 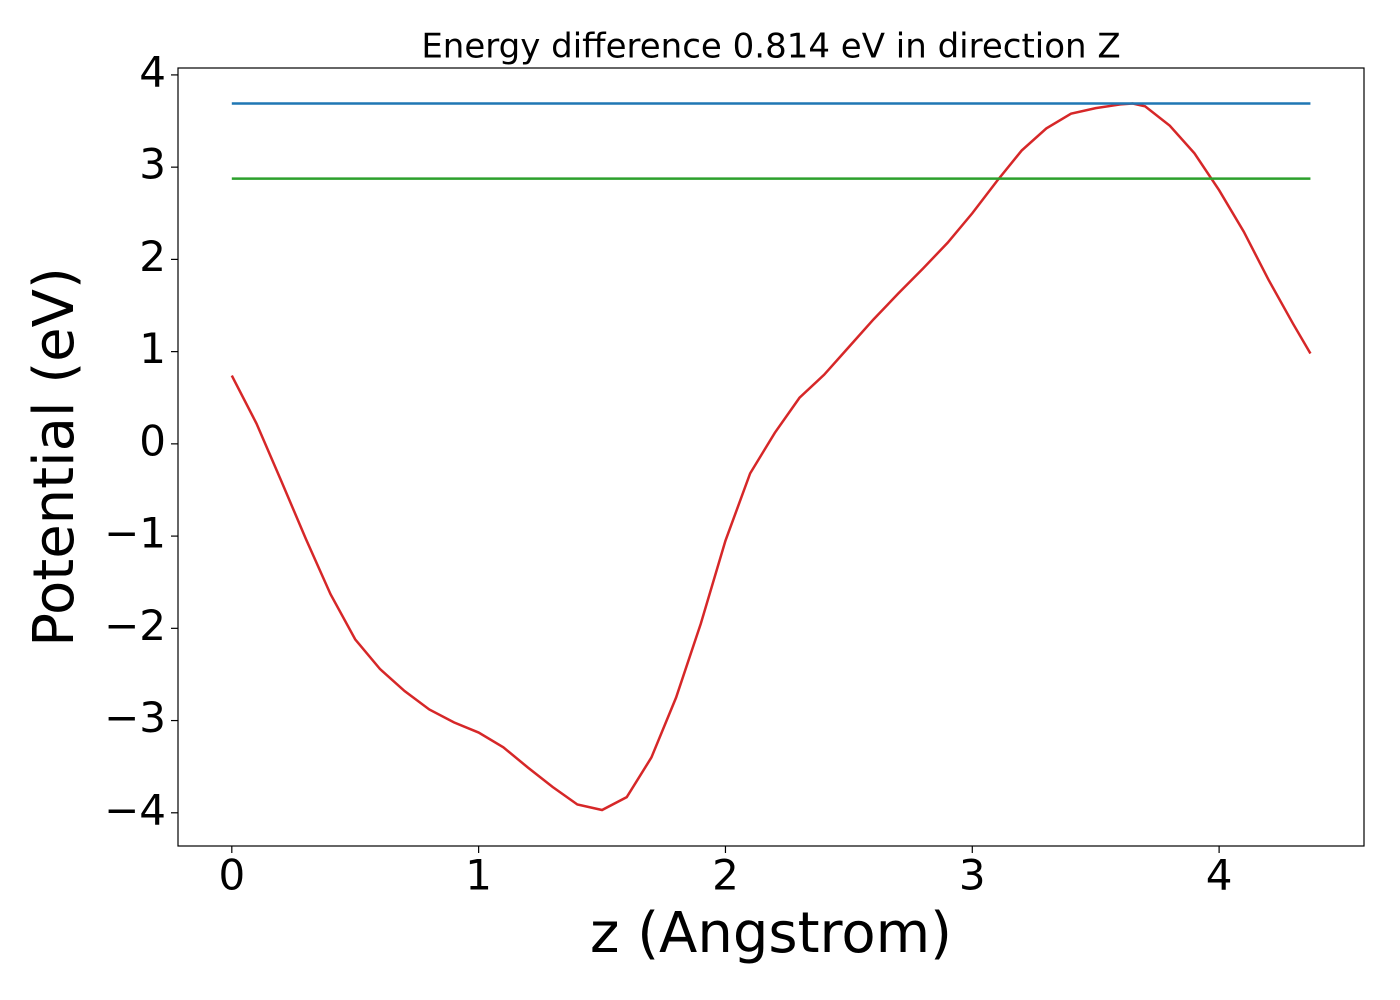 What do you see at coordinates (771, 933) in the screenshot?
I see `x-axis-label: z (Angstrom)` at bounding box center [771, 933].